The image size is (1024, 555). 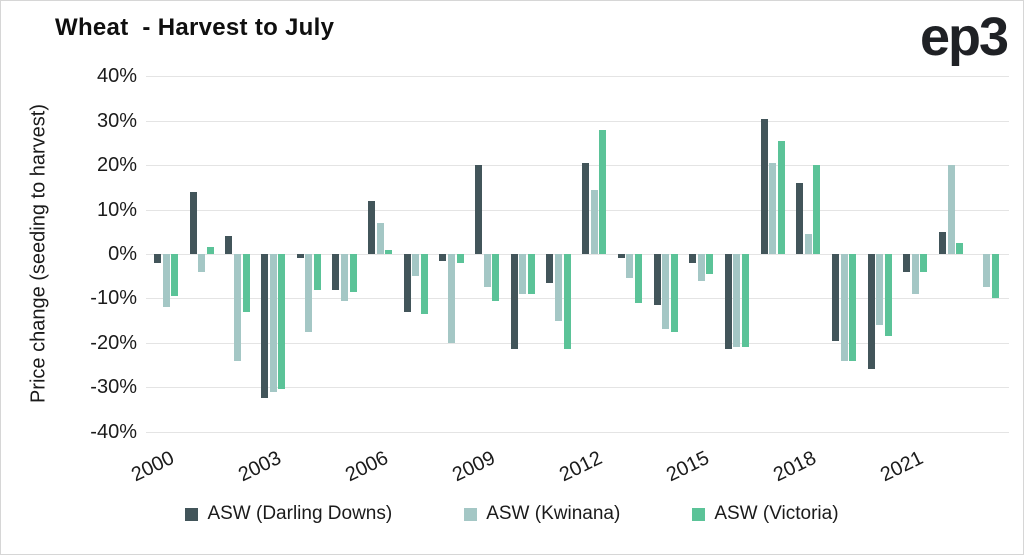 I want to click on legend-item-asw-victoria: ASW (Victoria), so click(x=765, y=514).